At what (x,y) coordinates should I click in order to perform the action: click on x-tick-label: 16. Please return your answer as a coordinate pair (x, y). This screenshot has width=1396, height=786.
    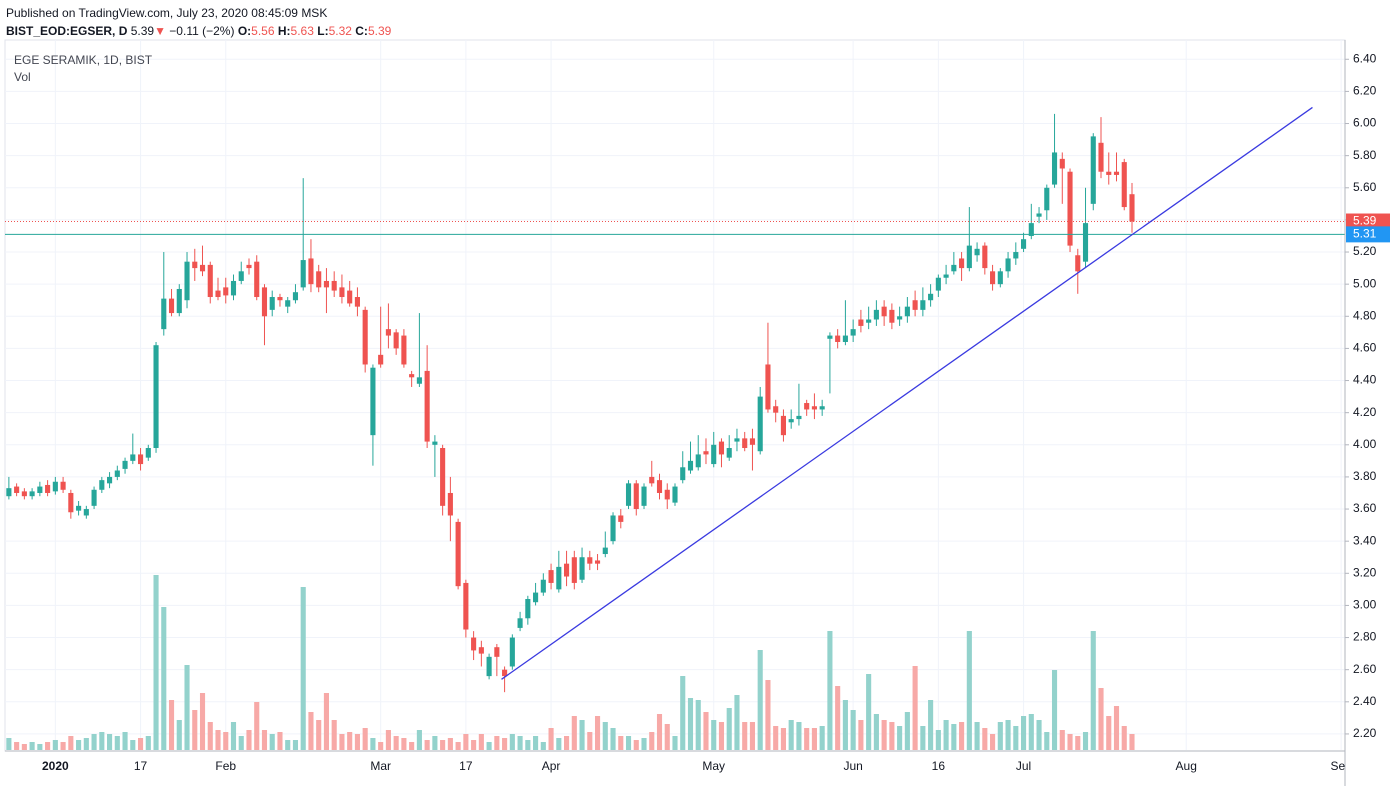
    Looking at the image, I should click on (939, 766).